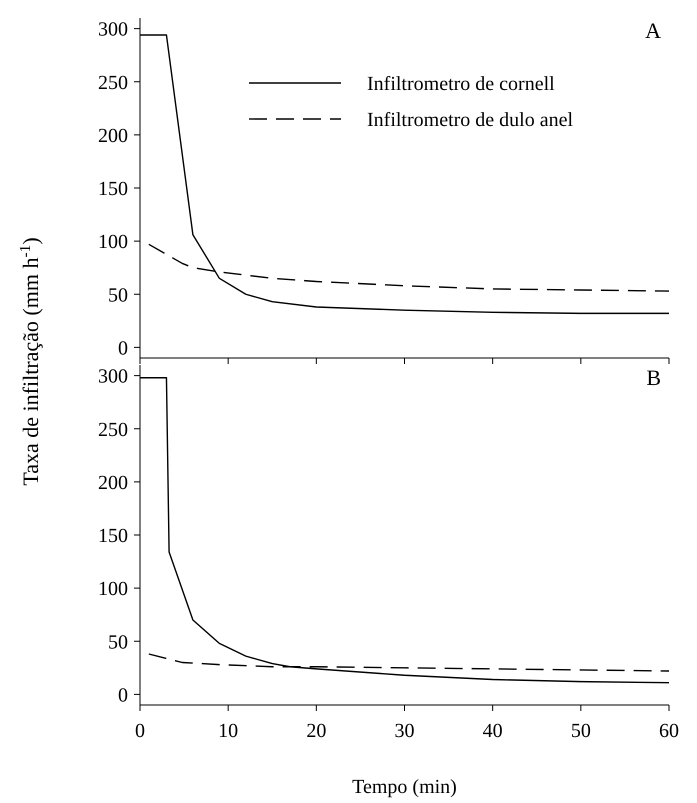  What do you see at coordinates (461, 84) in the screenshot?
I see `legend-label: Infiltrometro de cornell` at bounding box center [461, 84].